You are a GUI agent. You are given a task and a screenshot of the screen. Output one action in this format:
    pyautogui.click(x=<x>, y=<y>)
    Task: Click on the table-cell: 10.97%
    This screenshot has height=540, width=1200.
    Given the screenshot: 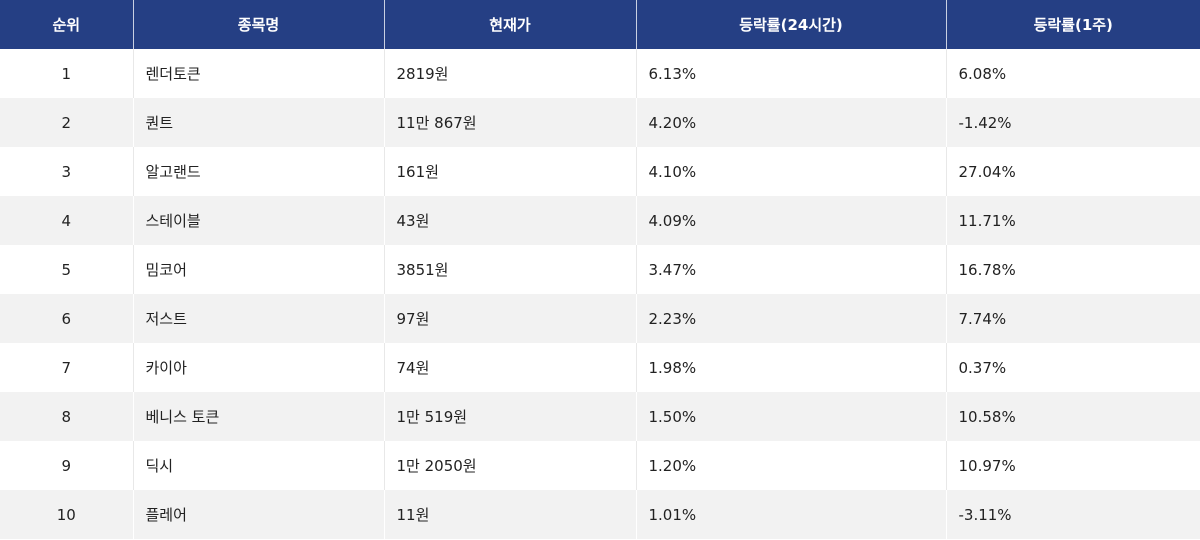 What is the action you would take?
    pyautogui.click(x=1072, y=465)
    